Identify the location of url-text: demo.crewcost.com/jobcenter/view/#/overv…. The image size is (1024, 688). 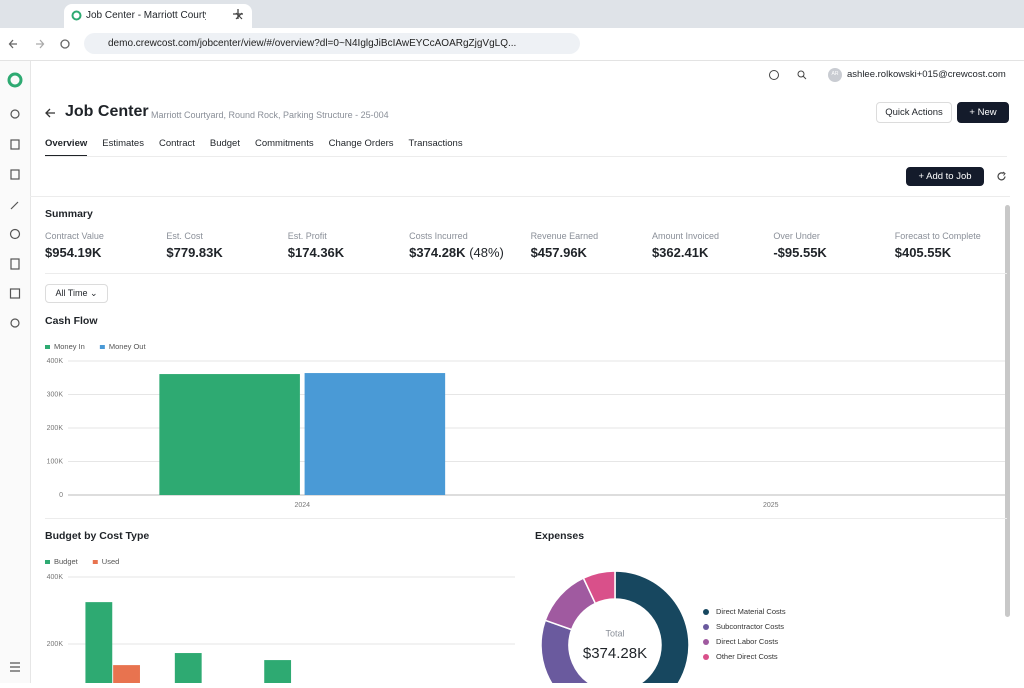
(312, 43).